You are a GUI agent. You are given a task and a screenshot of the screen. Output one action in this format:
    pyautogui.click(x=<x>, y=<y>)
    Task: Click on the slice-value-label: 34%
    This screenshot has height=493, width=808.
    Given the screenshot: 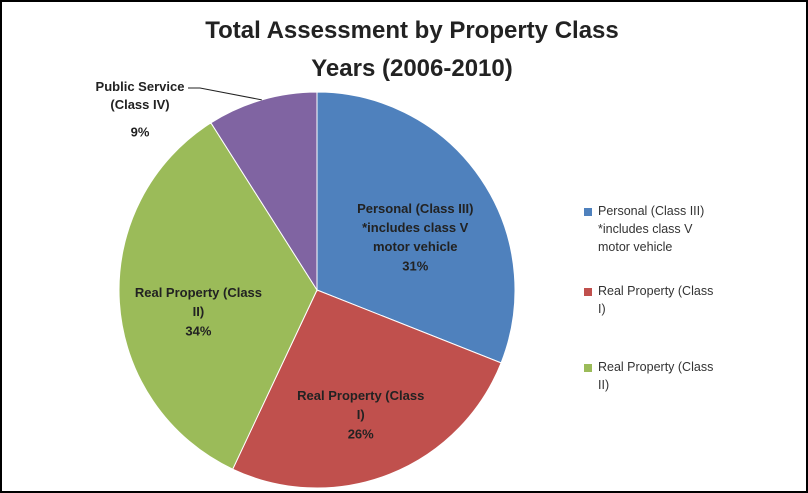 What is the action you would take?
    pyautogui.click(x=198, y=330)
    